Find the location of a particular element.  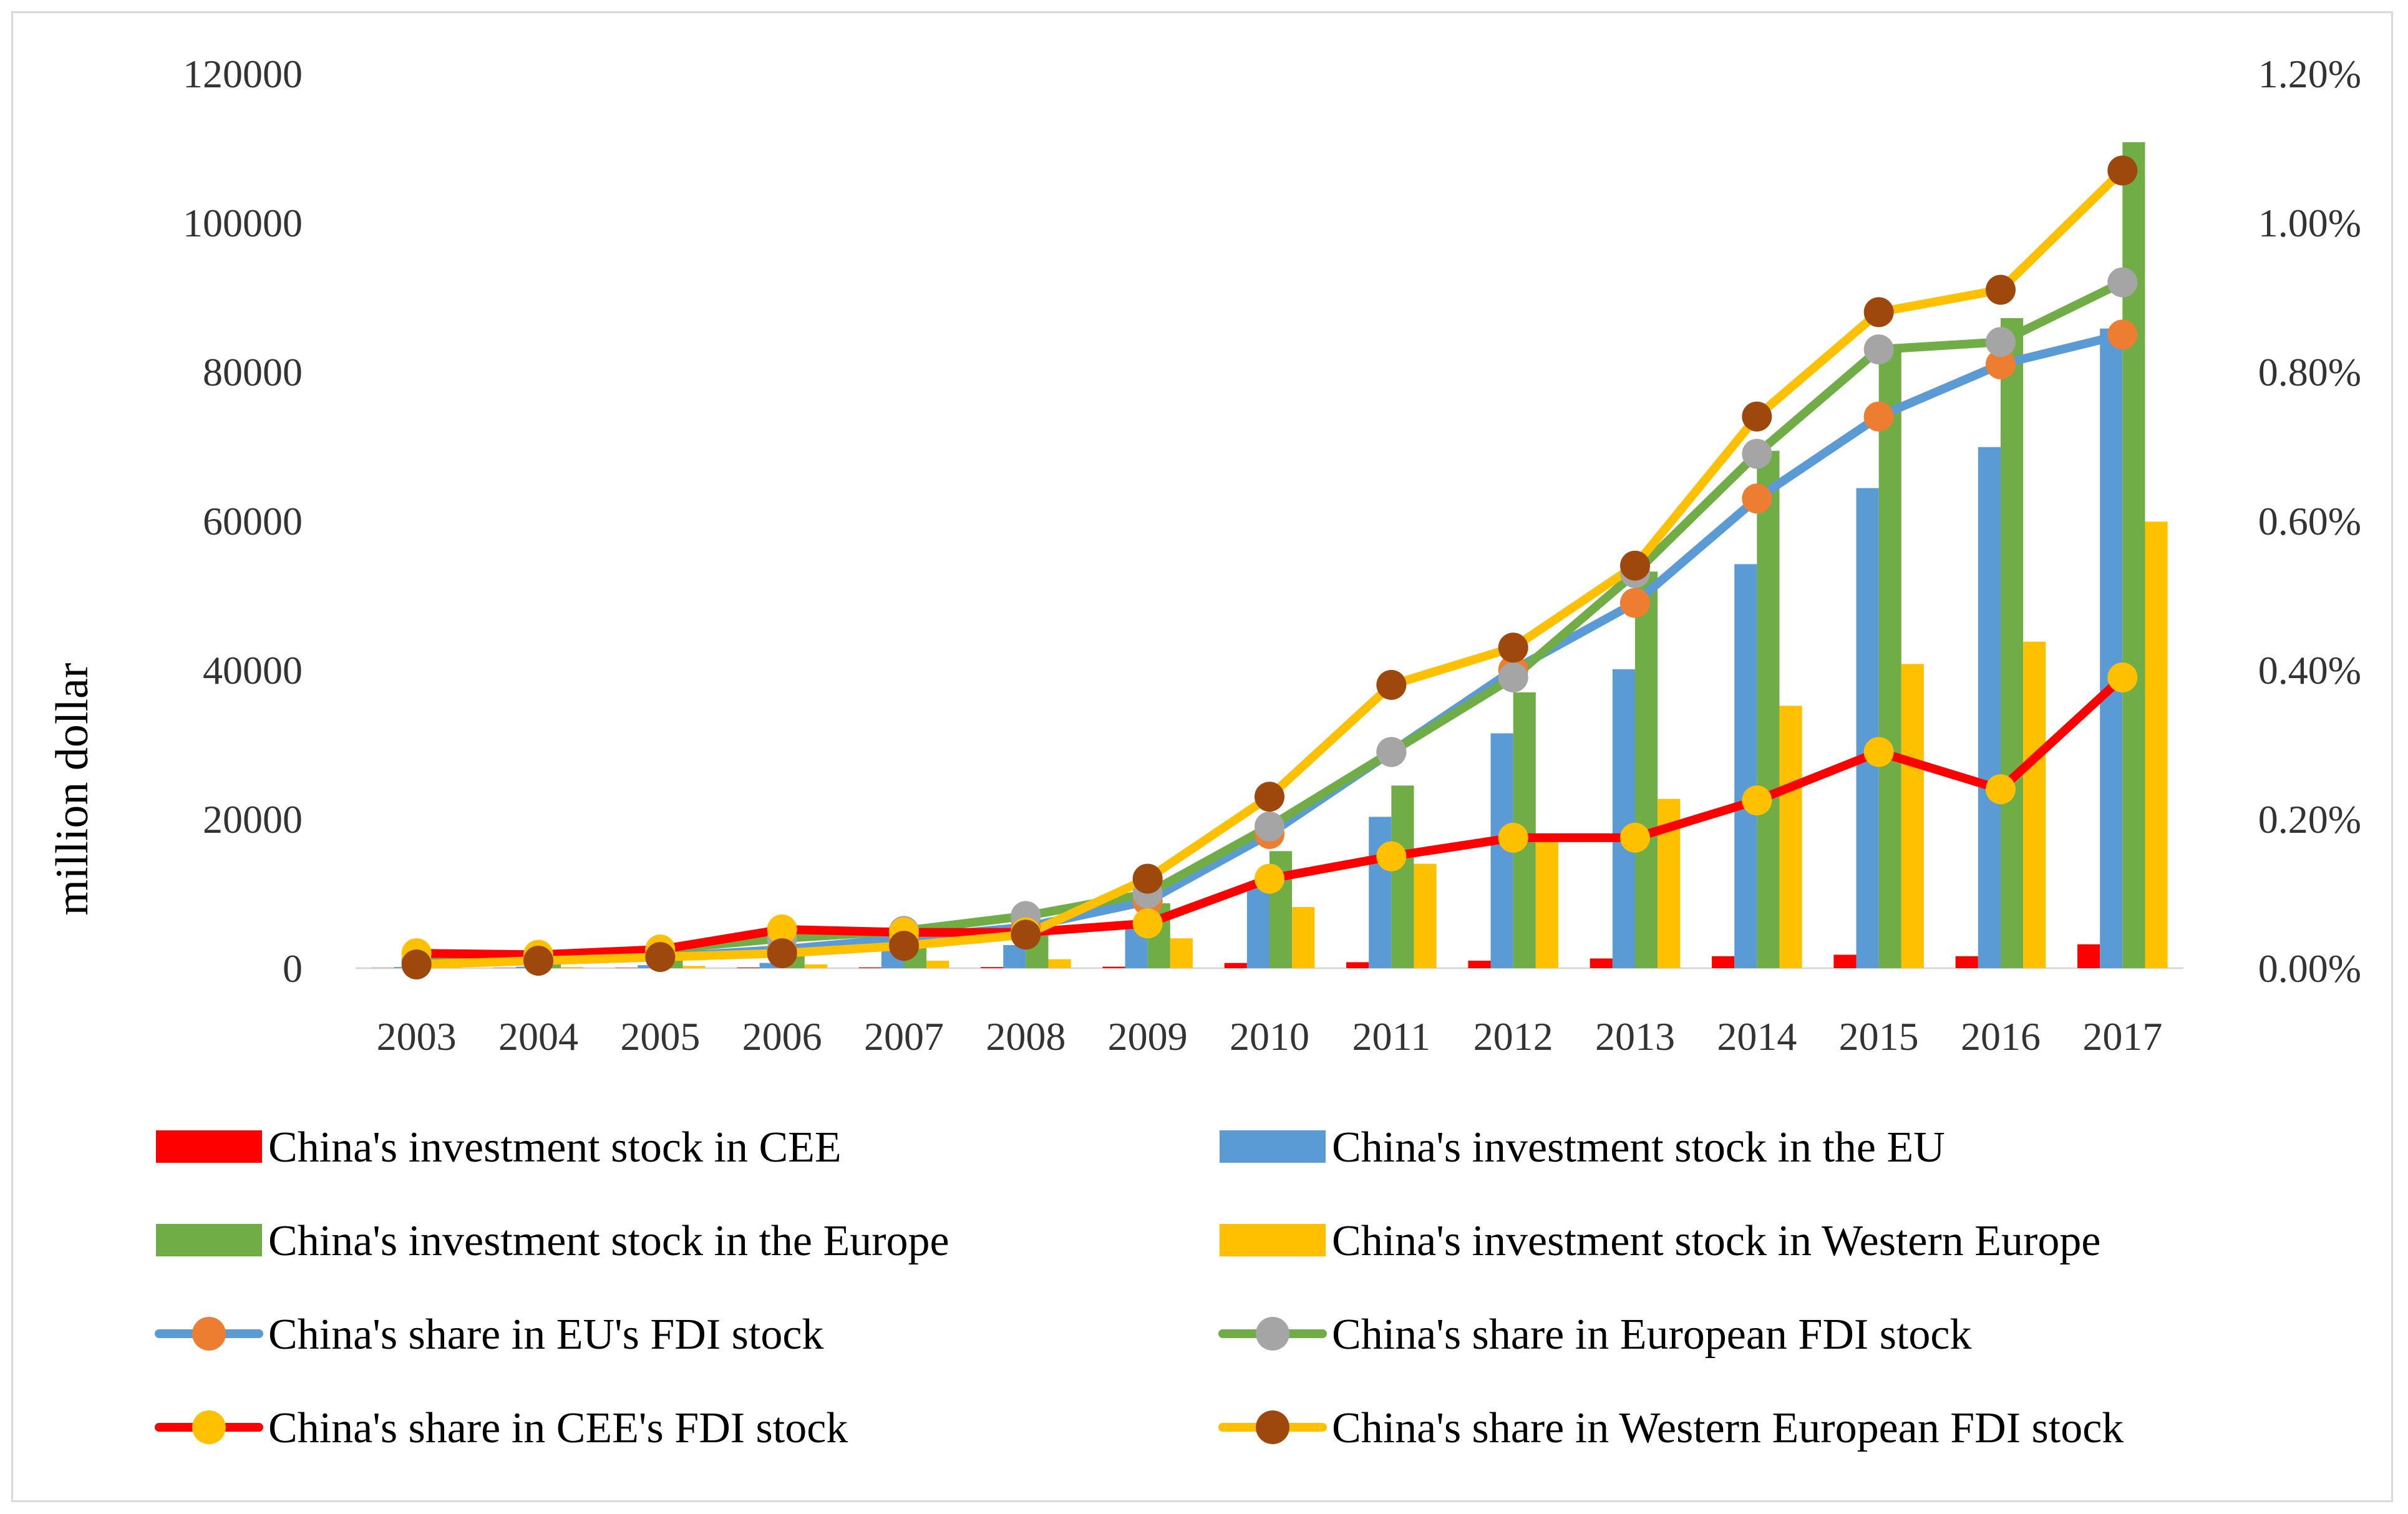

bar-1-2013 is located at coordinates (1601, 963).